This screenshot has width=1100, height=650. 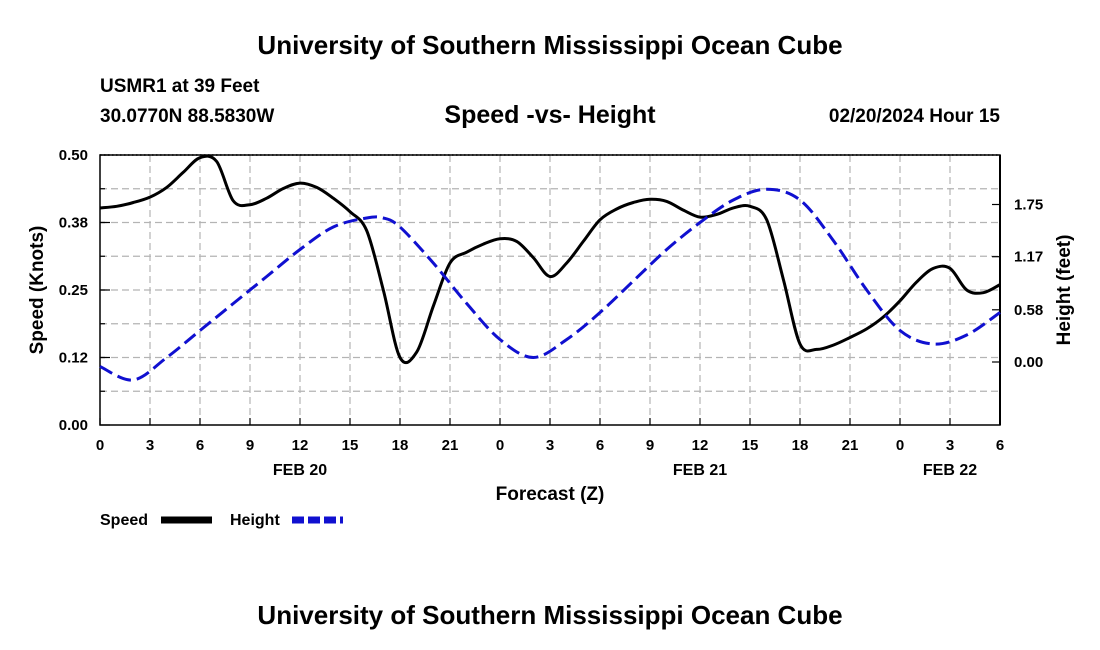 I want to click on station-label: USMR1 at 39 Feet, so click(x=180, y=86).